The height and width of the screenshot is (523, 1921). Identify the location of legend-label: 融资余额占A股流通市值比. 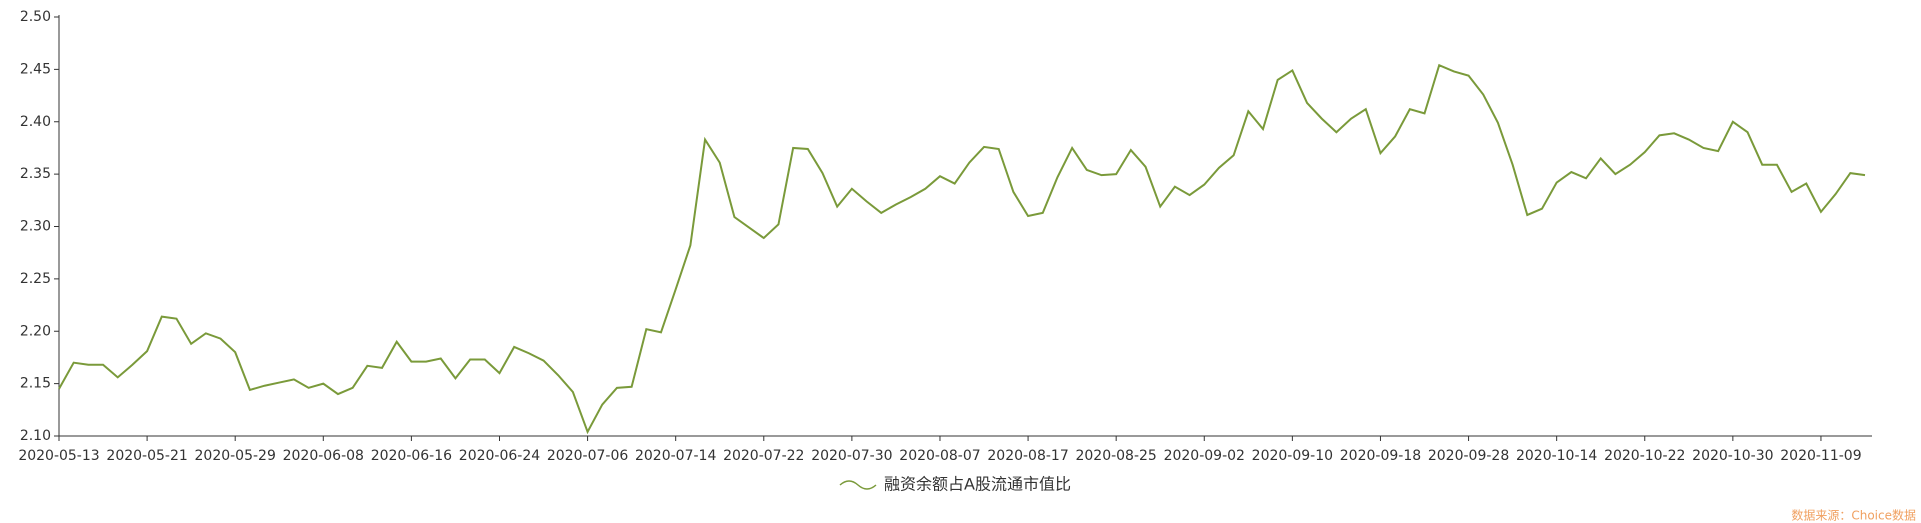
(977, 484).